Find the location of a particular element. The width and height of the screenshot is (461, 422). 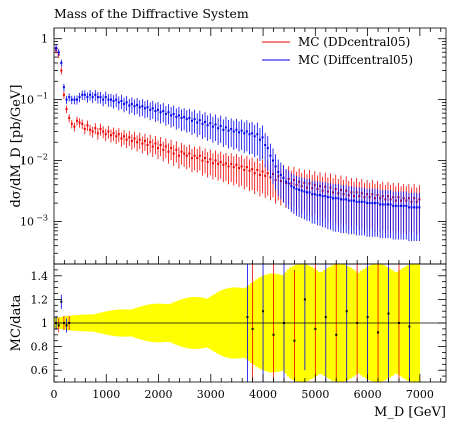

ratio-y-axis-label: MC/data is located at coordinates (16, 322).